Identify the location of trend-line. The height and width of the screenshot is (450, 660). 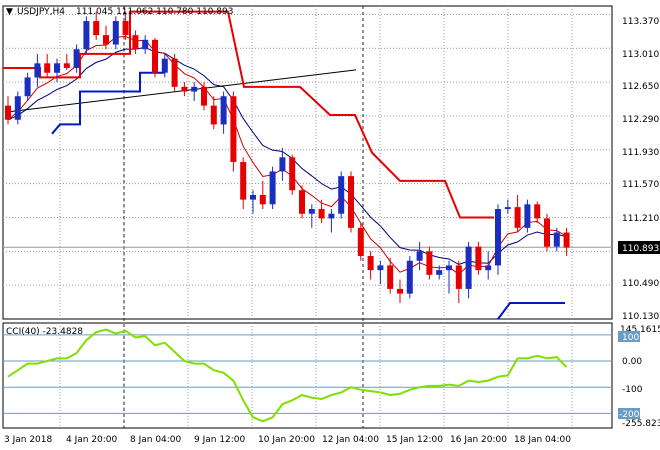
(180, 91).